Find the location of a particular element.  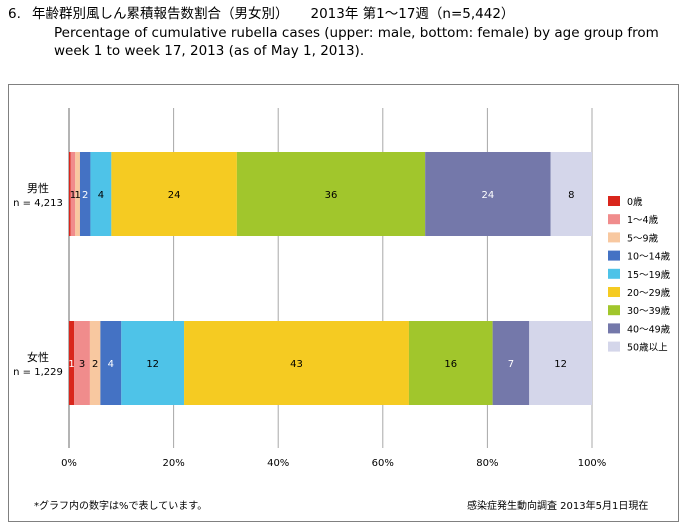

x-tick-label: 20% is located at coordinates (173, 463).